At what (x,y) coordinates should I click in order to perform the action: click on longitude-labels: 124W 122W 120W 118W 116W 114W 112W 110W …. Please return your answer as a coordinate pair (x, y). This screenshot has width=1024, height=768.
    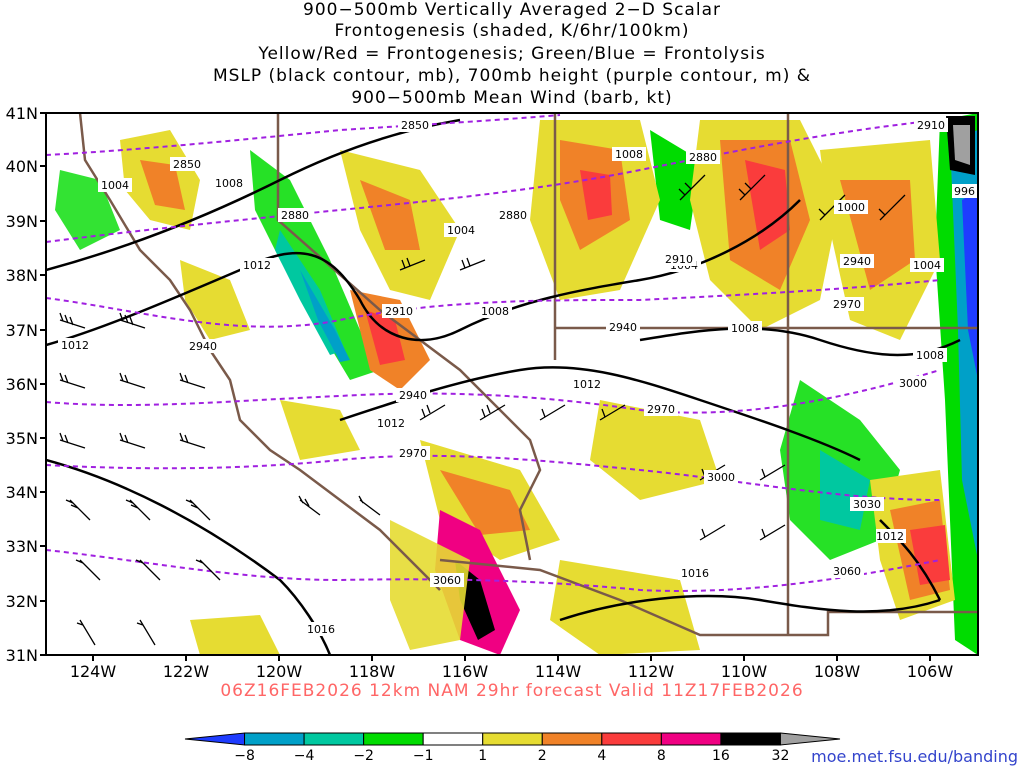
    Looking at the image, I should click on (512, 671).